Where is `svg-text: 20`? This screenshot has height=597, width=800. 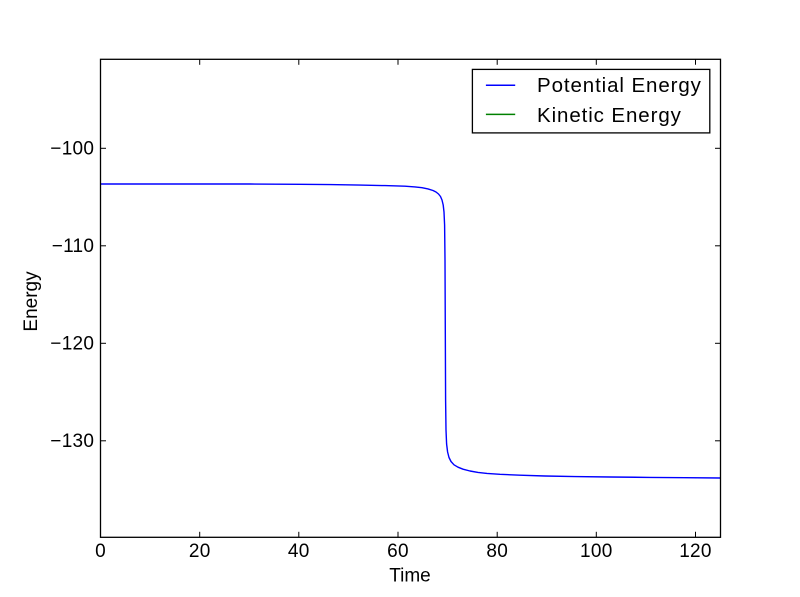
svg-text: 20 is located at coordinates (200, 551).